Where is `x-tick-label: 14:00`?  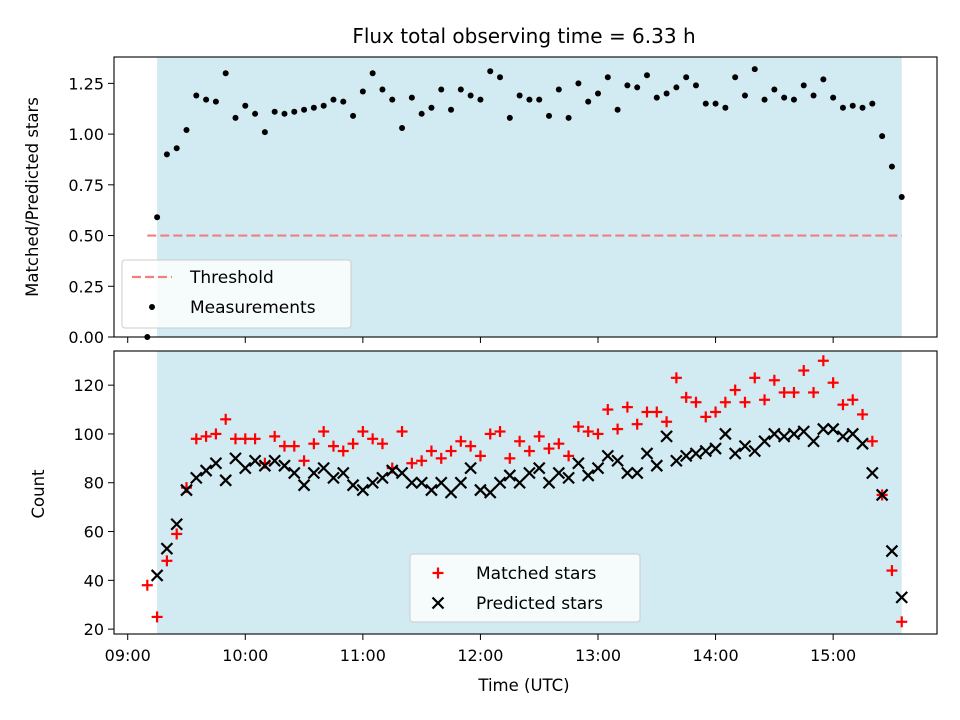
x-tick-label: 14:00 is located at coordinates (716, 655).